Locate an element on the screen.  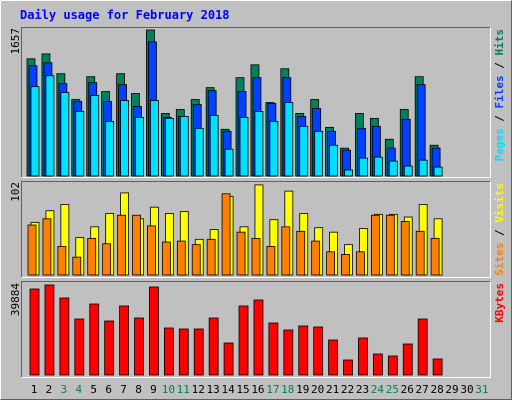
x-tick-label: 24 is located at coordinates (378, 389).